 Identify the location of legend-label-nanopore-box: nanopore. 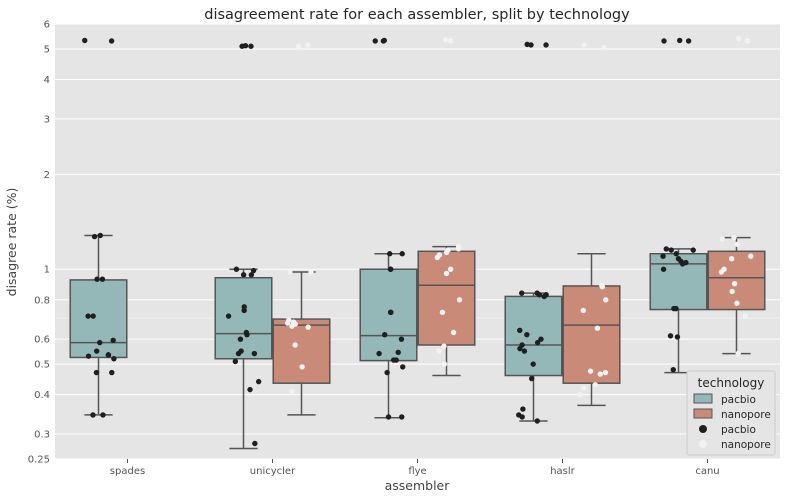
(746, 415).